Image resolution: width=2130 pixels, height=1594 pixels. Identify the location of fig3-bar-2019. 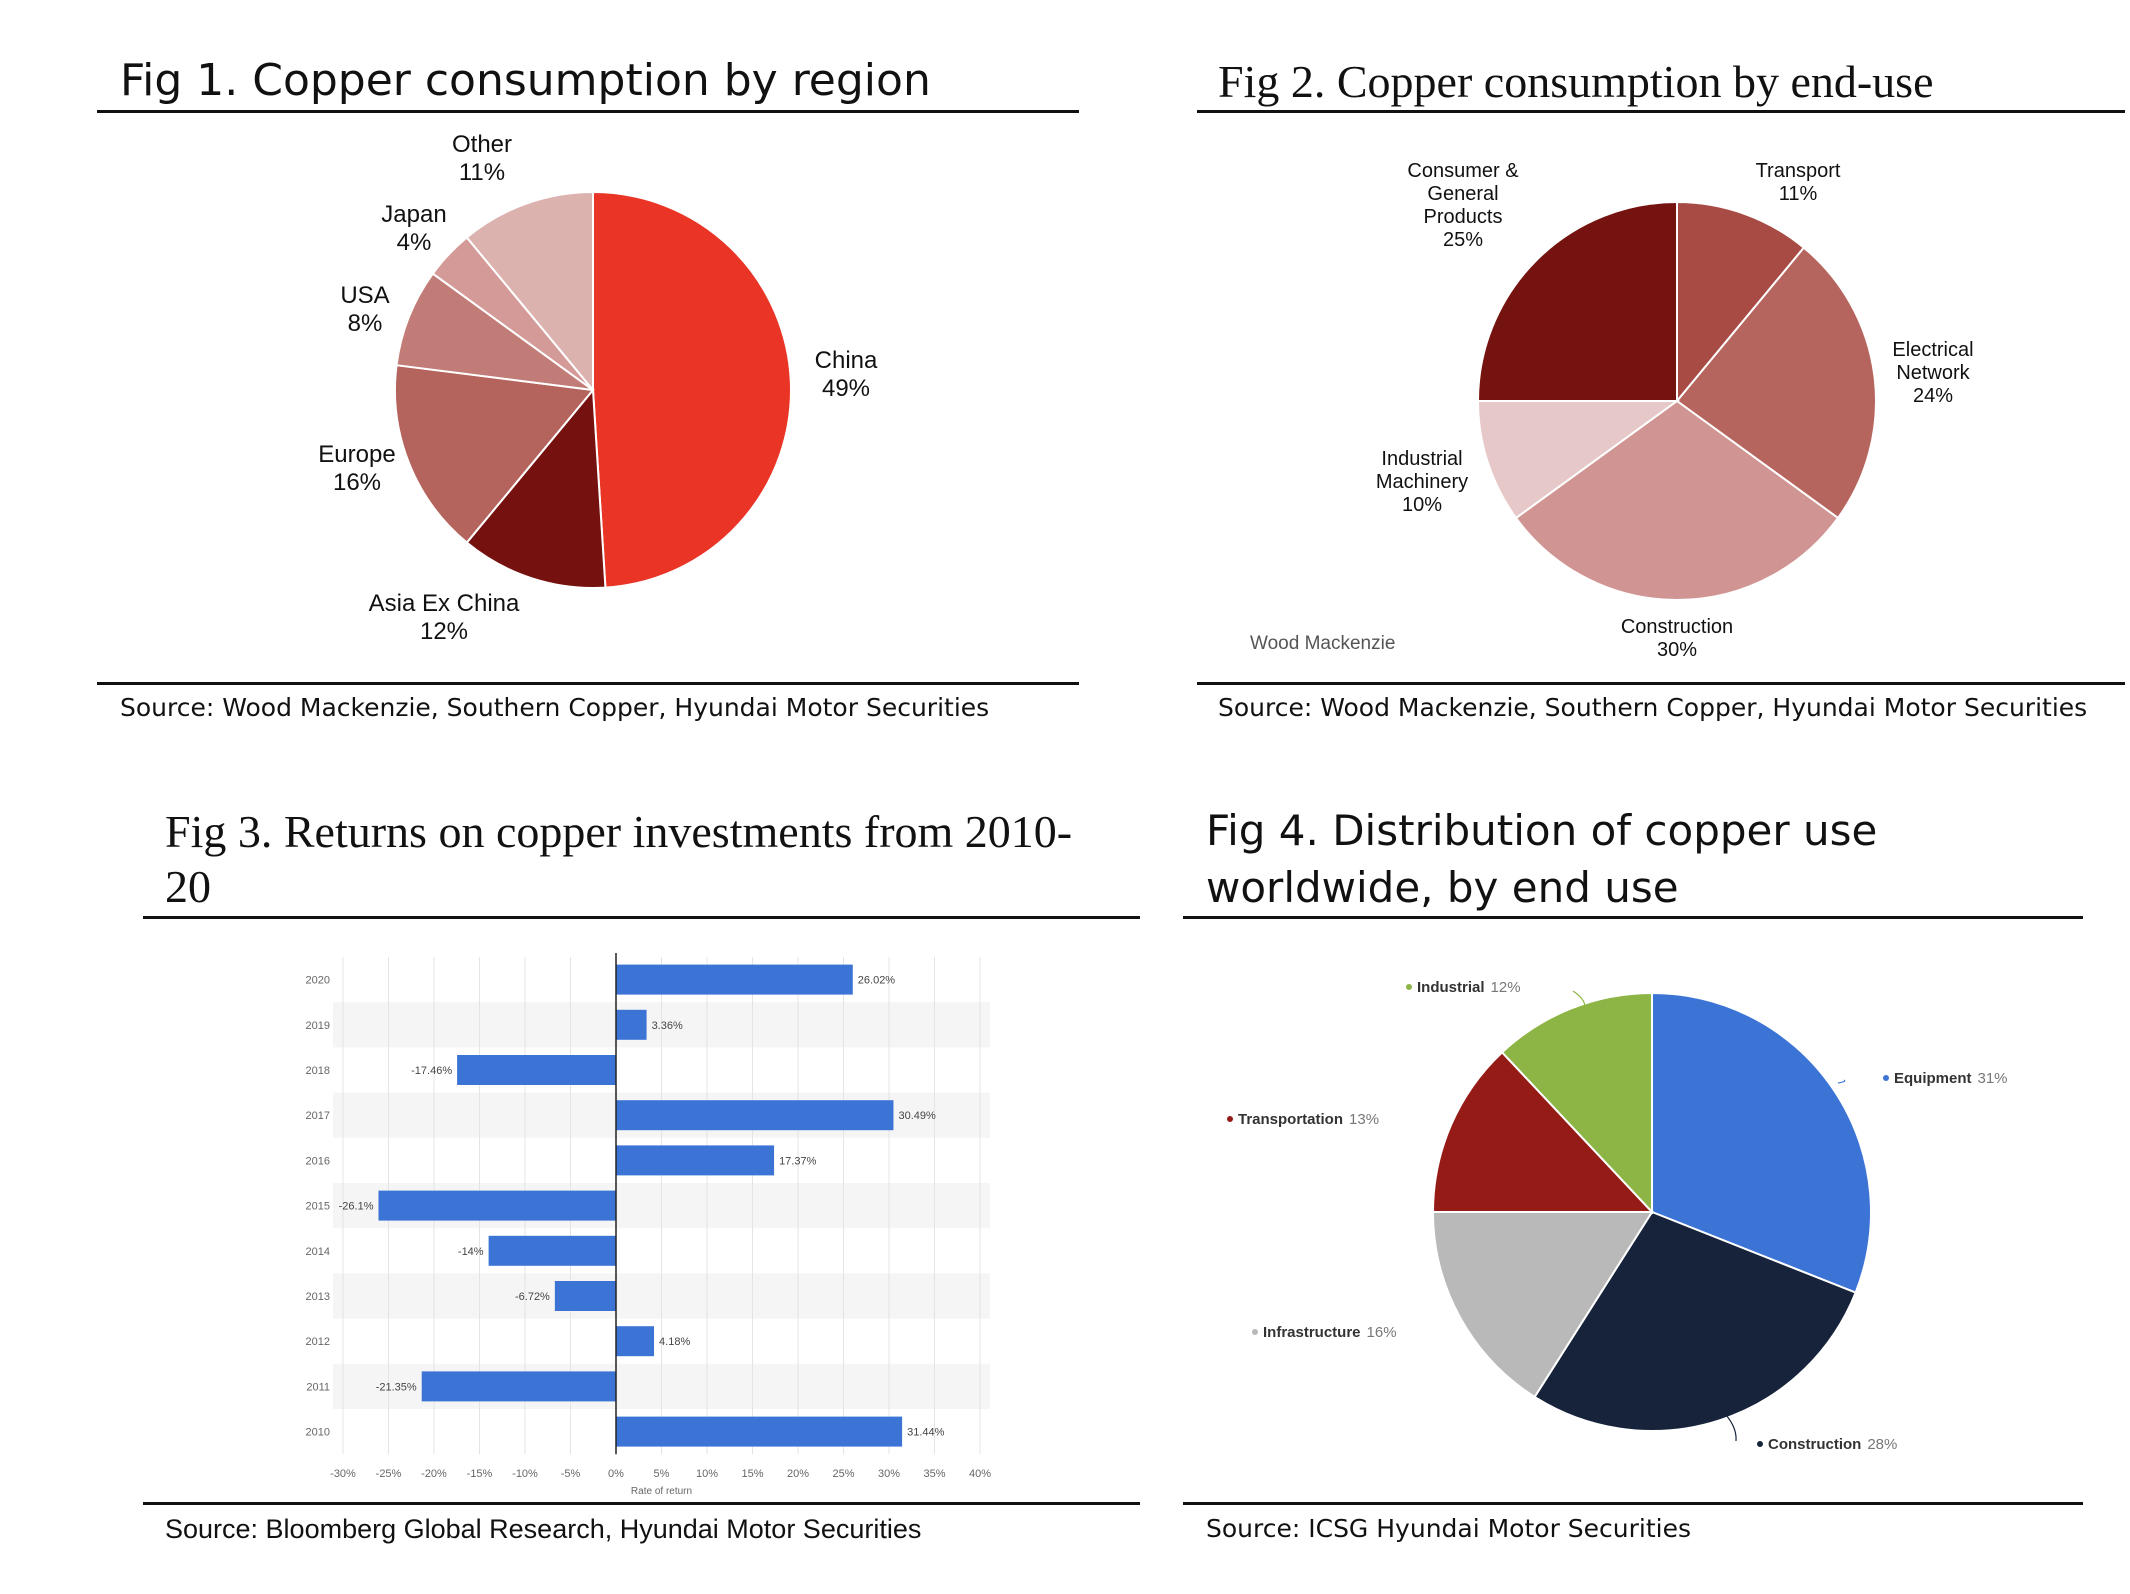
(631, 1024).